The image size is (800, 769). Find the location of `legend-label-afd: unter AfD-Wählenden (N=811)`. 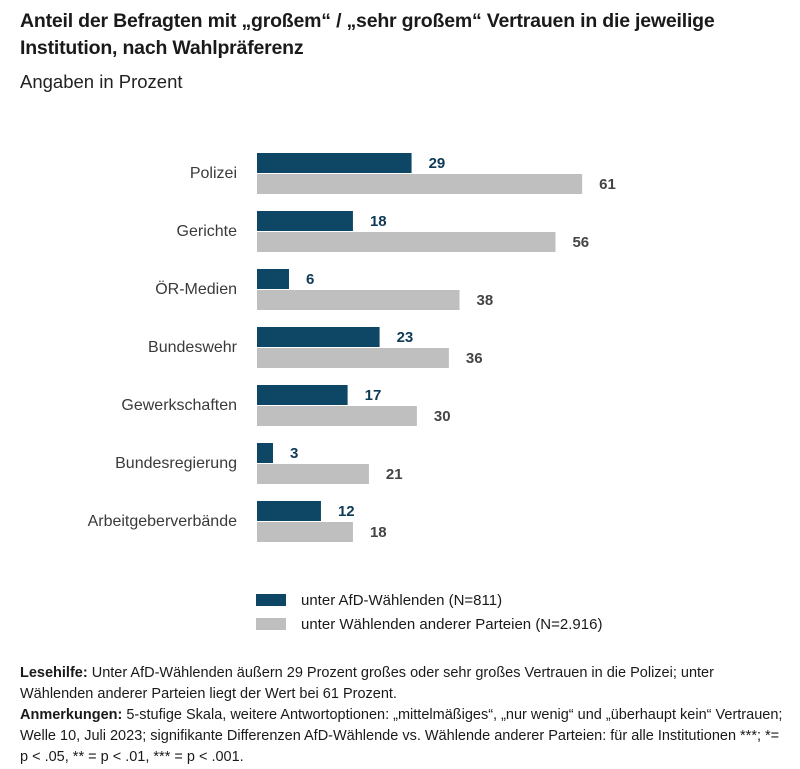

legend-label-afd: unter AfD-Wählenden (N=811) is located at coordinates (402, 600).